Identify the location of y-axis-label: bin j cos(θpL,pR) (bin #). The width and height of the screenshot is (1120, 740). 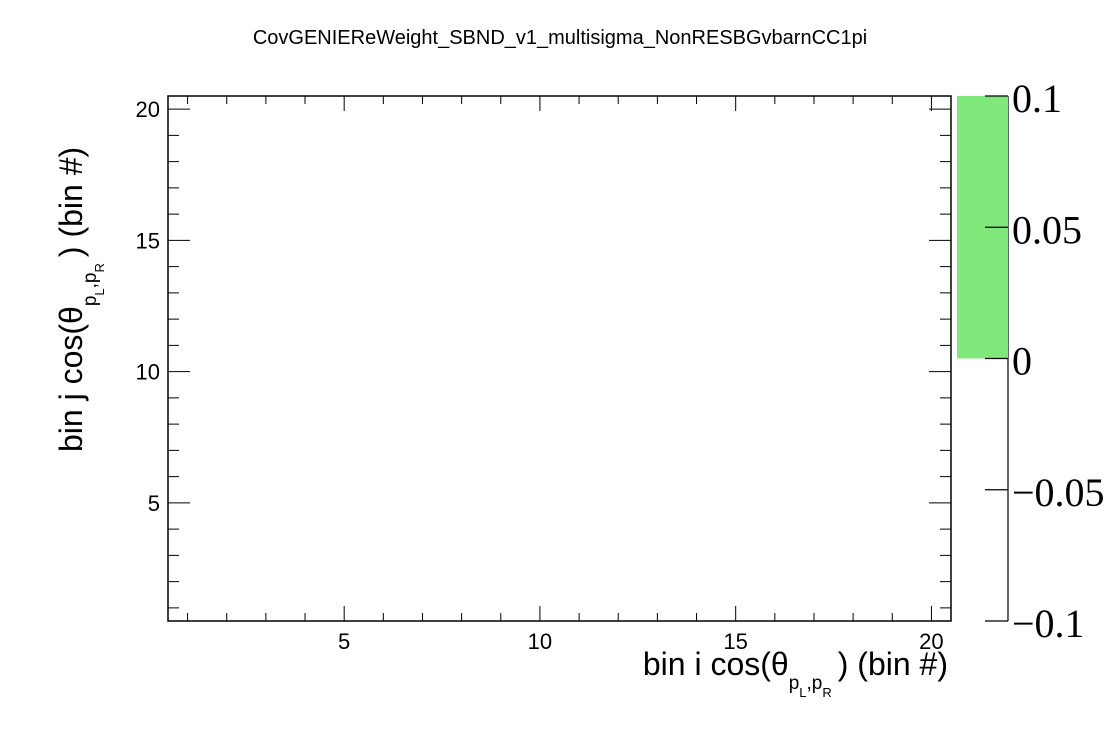
(80, 299).